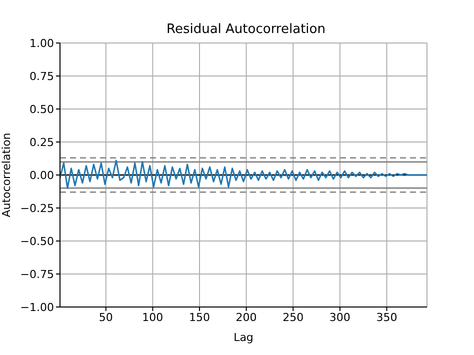 The height and width of the screenshot is (355, 474). I want to click on y-tick-label: 0.00, so click(42, 175).